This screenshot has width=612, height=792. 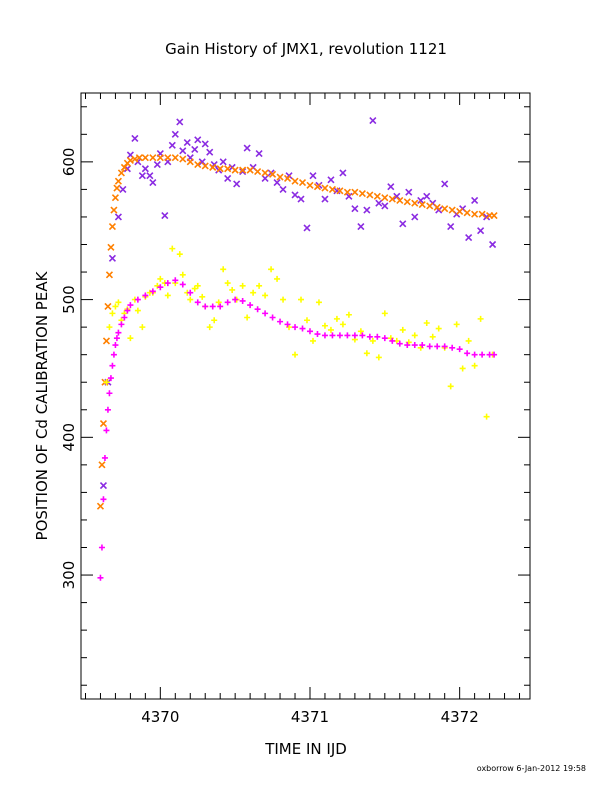 I want to click on y-axis-label: POSITION OF Cd CALIBRATION PEAK, so click(x=42, y=405).